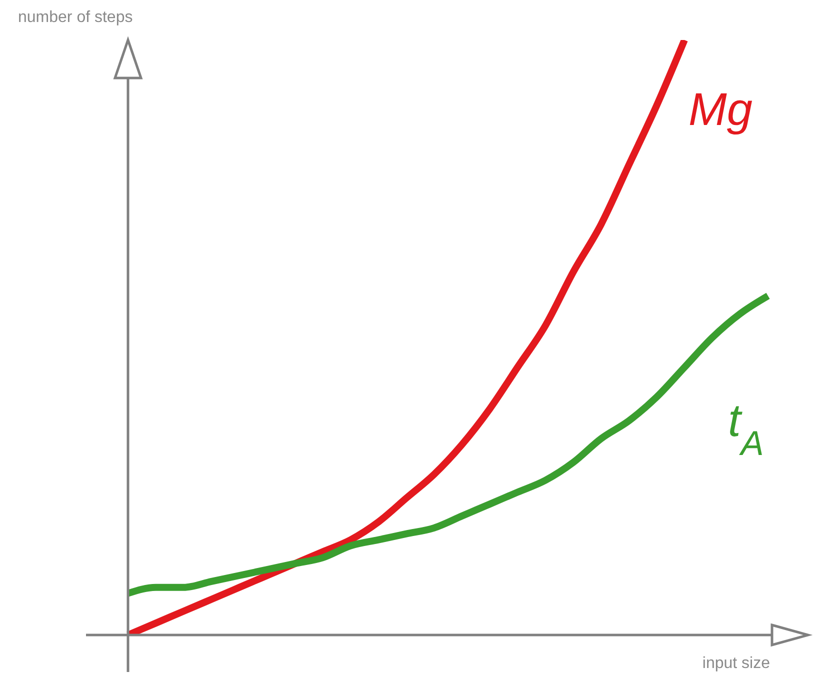  I want to click on x-axis-title: input size, so click(736, 663).